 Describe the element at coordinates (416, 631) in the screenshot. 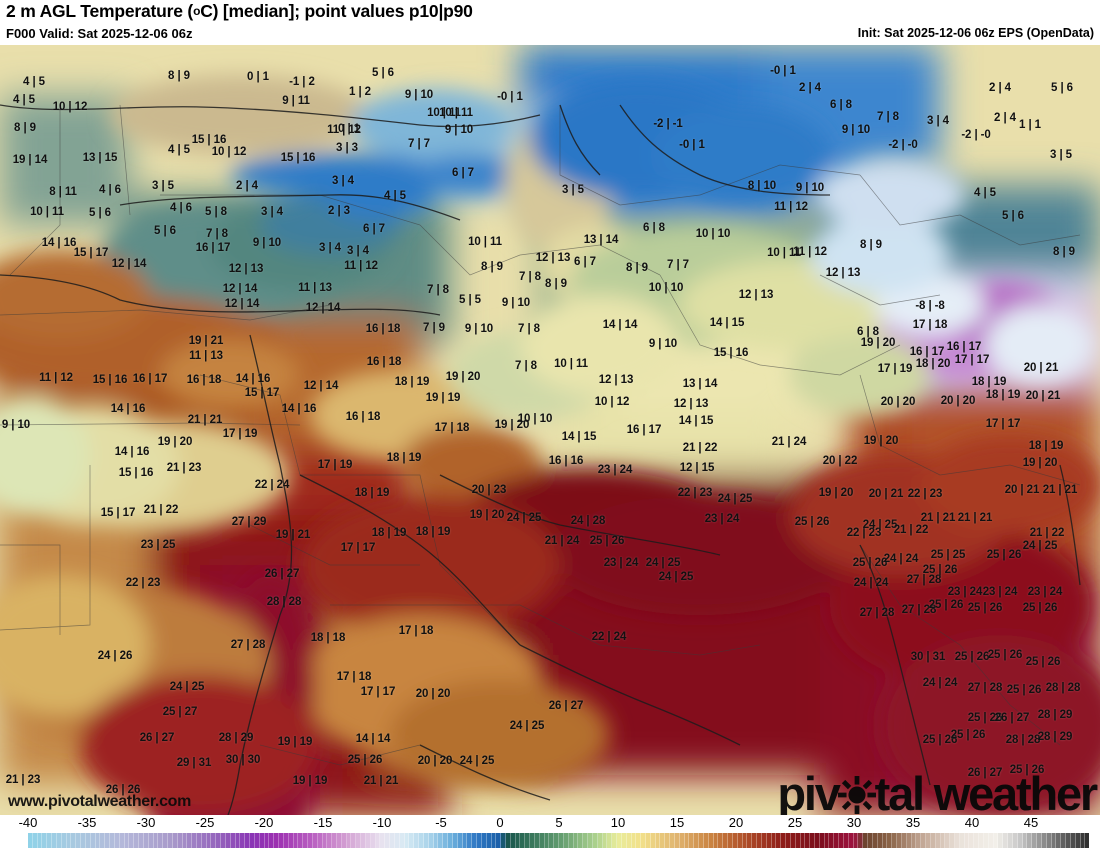

I see `point-value-label: 17 | 18` at that location.